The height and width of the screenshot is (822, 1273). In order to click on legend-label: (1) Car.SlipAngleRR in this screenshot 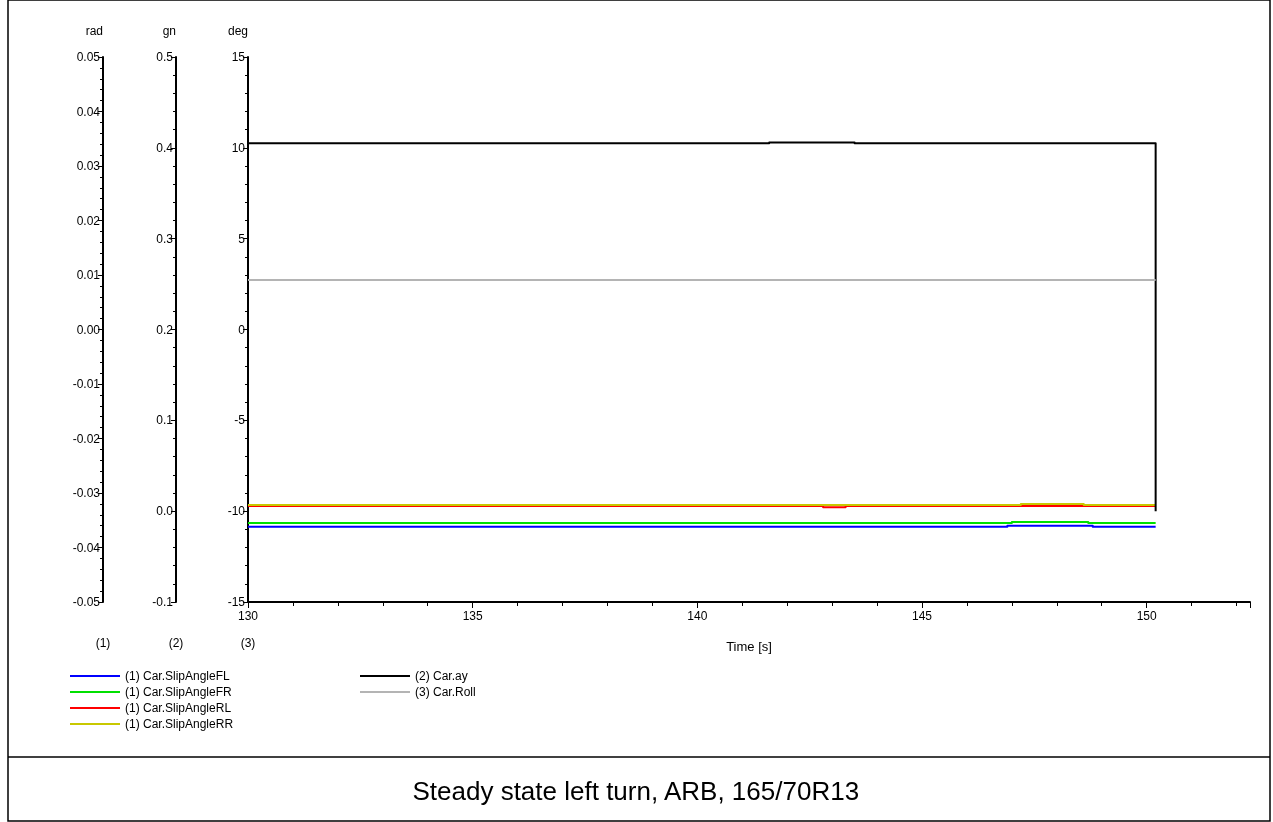, I will do `click(179, 724)`.